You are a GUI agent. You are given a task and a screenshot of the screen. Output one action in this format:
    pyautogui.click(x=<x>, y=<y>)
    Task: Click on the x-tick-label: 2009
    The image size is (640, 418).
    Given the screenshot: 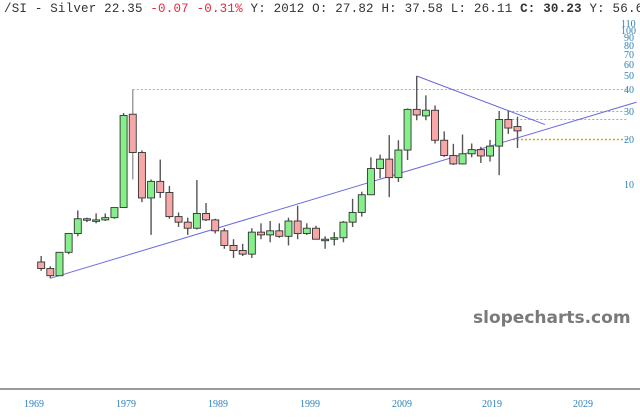 What is the action you would take?
    pyautogui.click(x=402, y=404)
    